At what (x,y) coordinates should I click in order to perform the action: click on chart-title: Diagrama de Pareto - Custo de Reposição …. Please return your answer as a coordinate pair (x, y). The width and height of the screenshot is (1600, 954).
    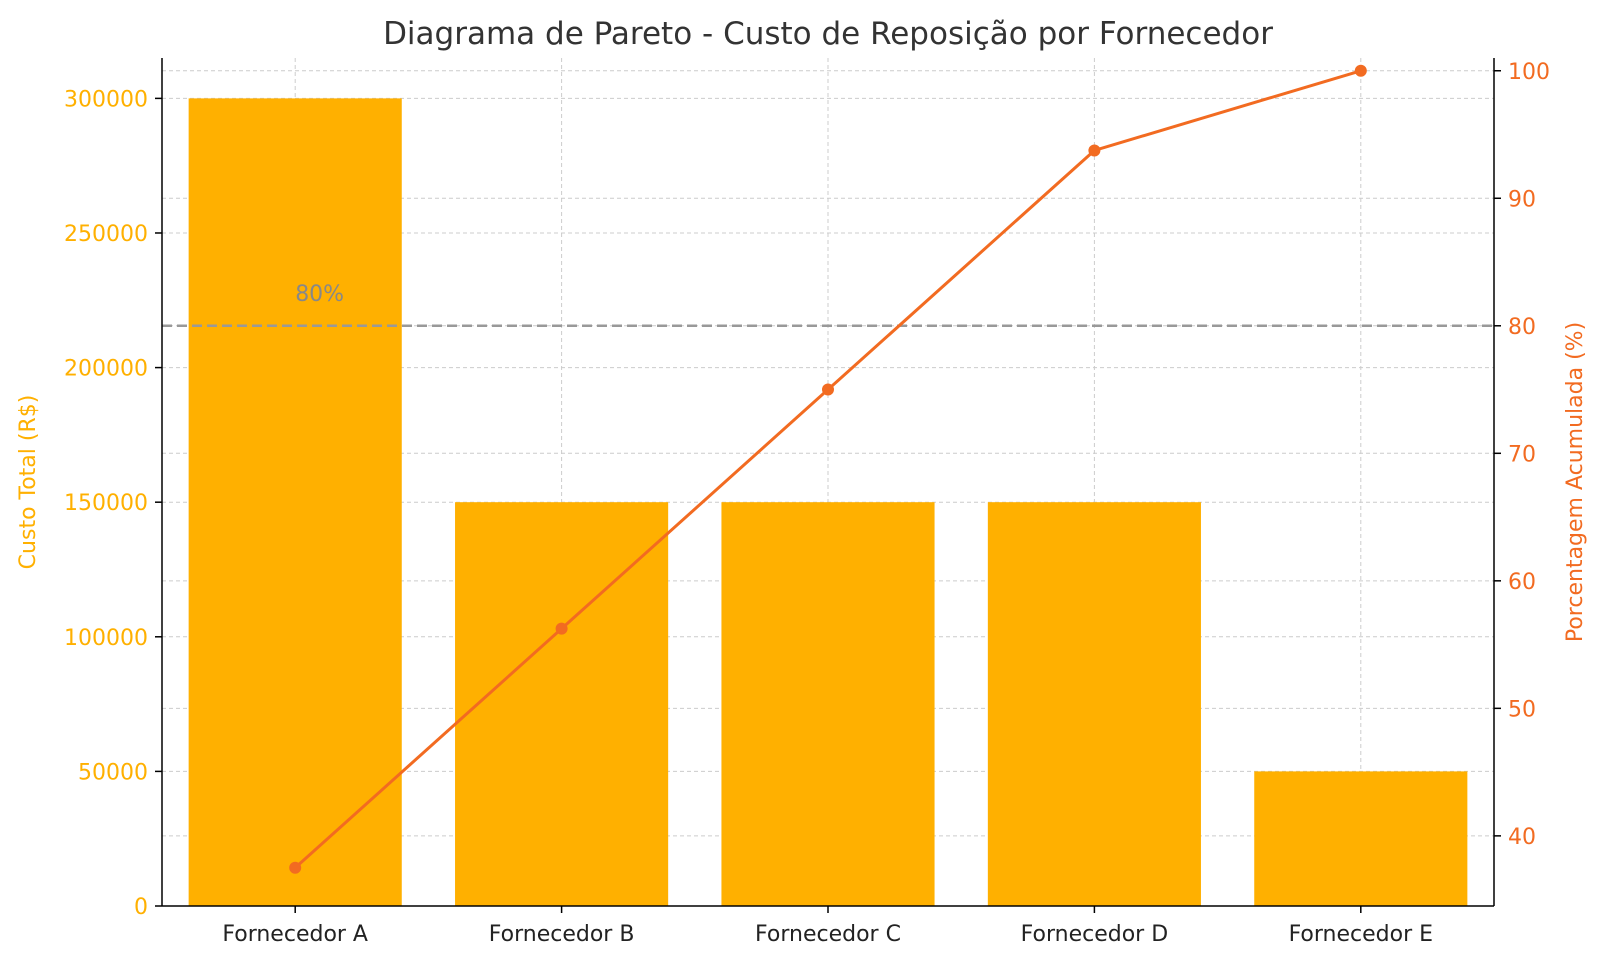
    Looking at the image, I should click on (828, 34).